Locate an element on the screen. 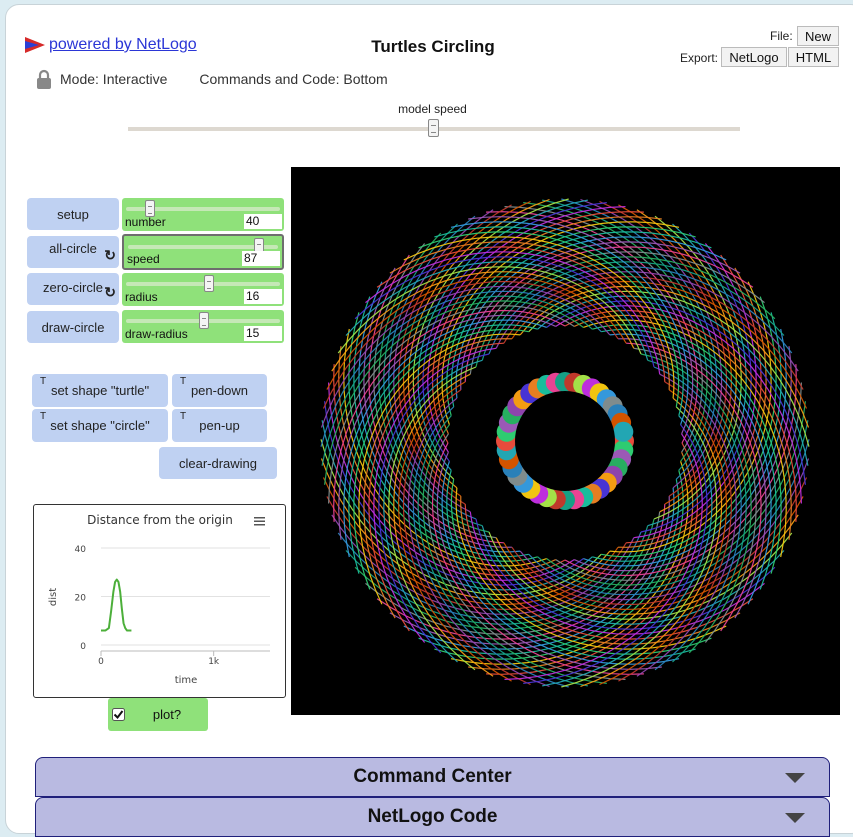 The image size is (853, 837). turtle-context-mark: T is located at coordinates (183, 381).